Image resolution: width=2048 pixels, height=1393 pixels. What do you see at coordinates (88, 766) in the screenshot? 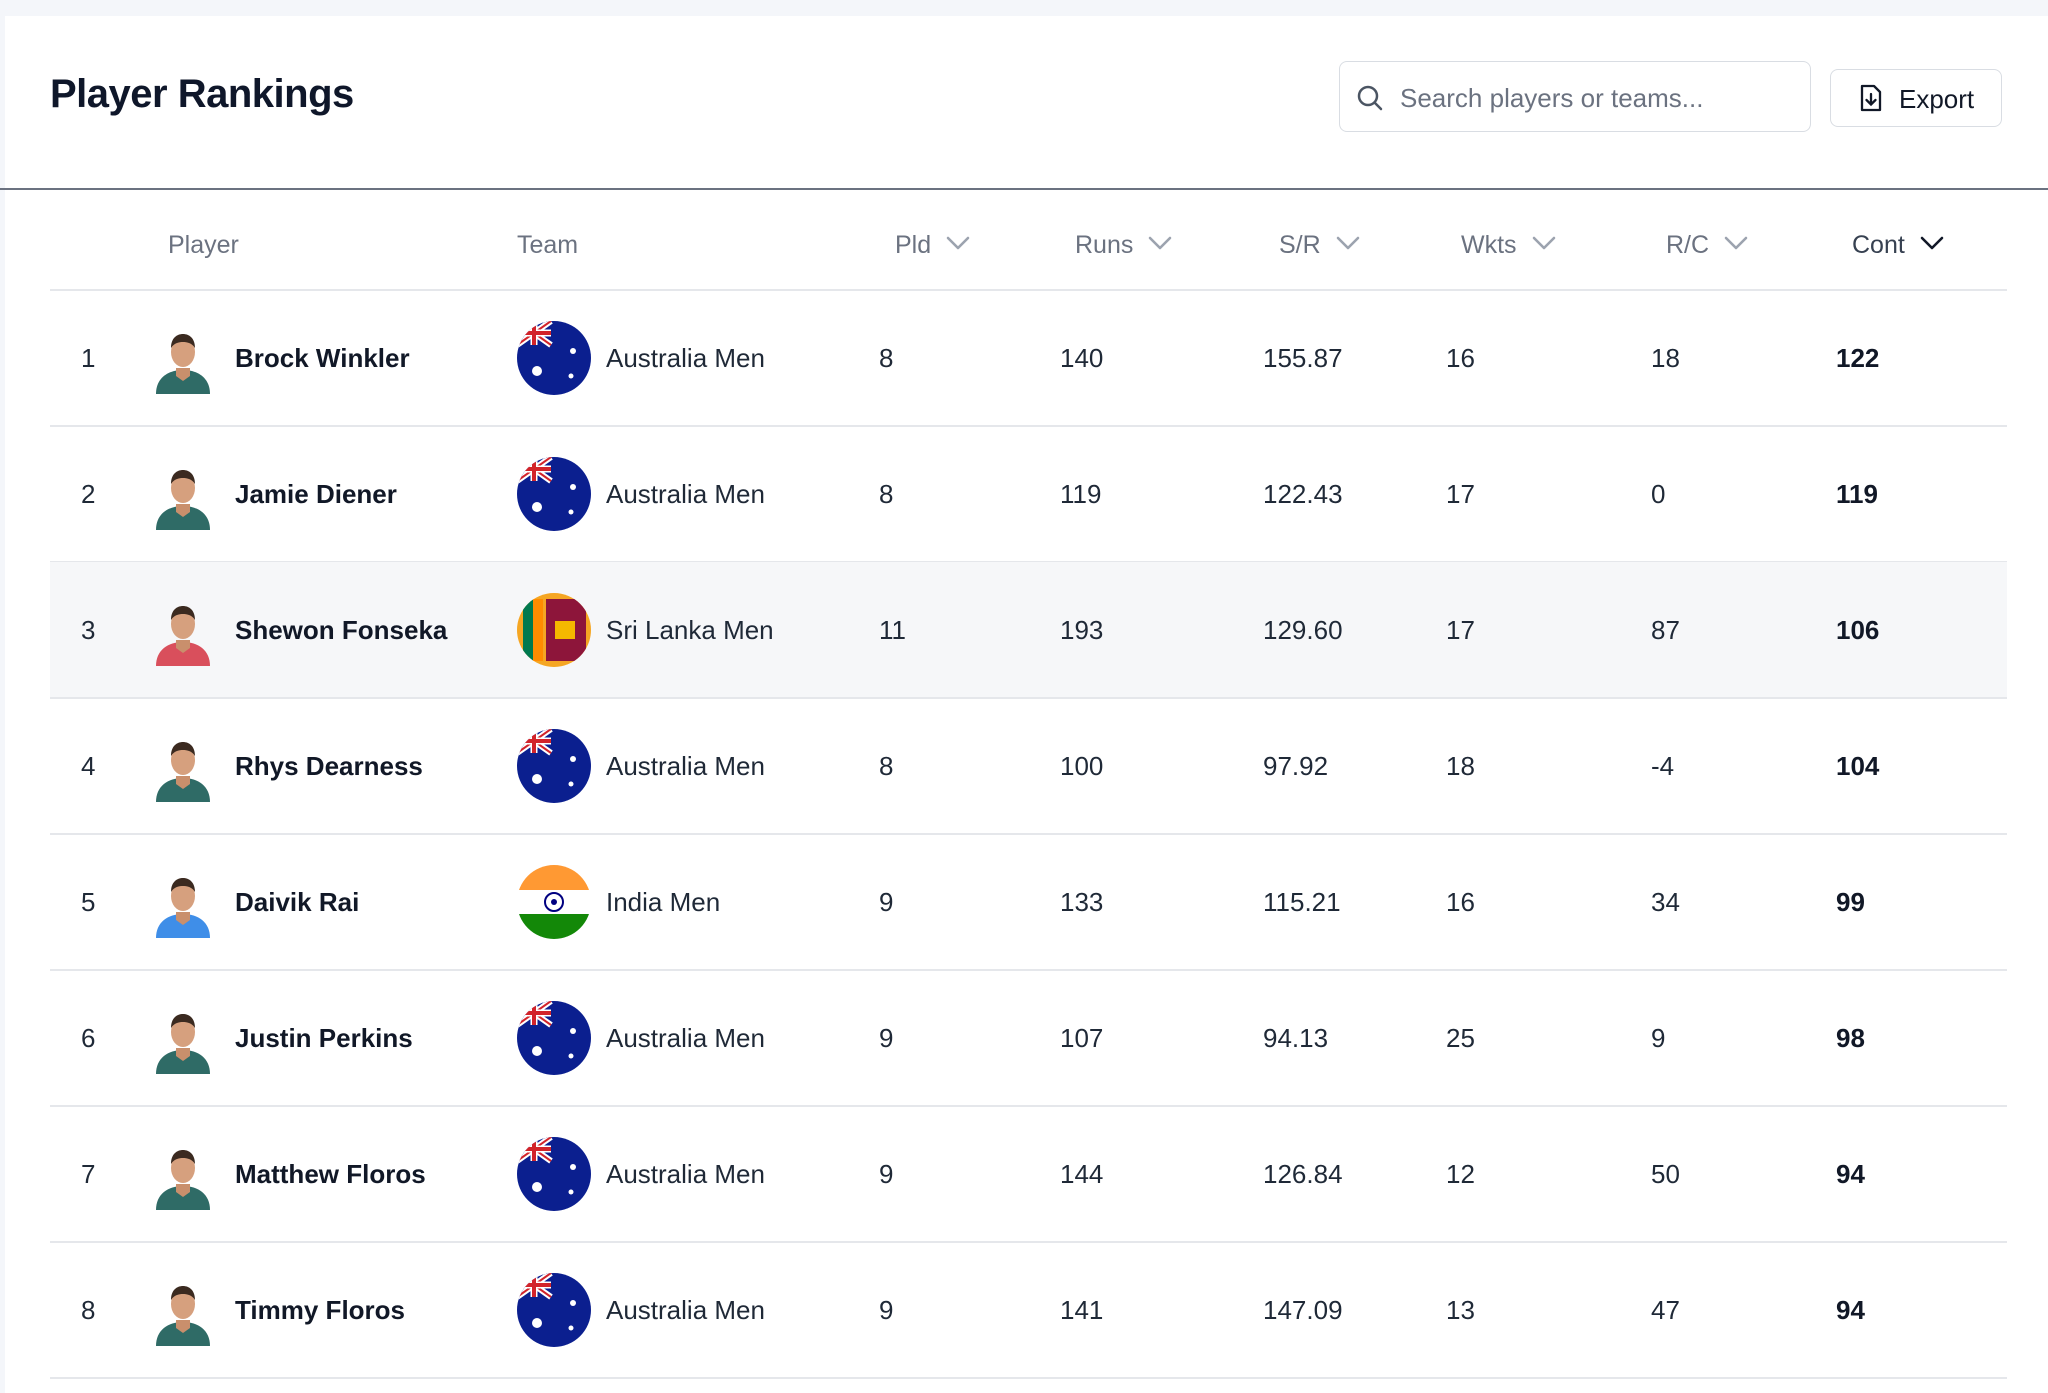
I see `table-cell: 4` at bounding box center [88, 766].